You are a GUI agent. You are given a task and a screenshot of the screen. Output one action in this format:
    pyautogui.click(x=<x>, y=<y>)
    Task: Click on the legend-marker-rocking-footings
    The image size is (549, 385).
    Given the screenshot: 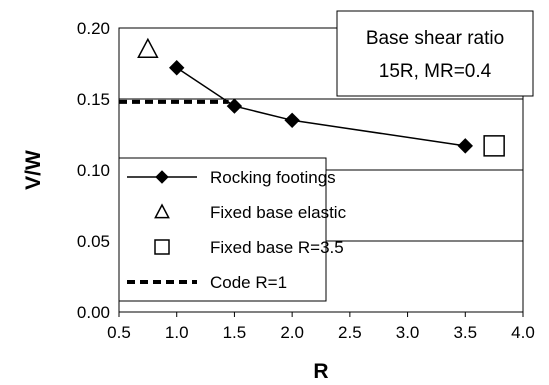 What is the action you would take?
    pyautogui.click(x=162, y=177)
    